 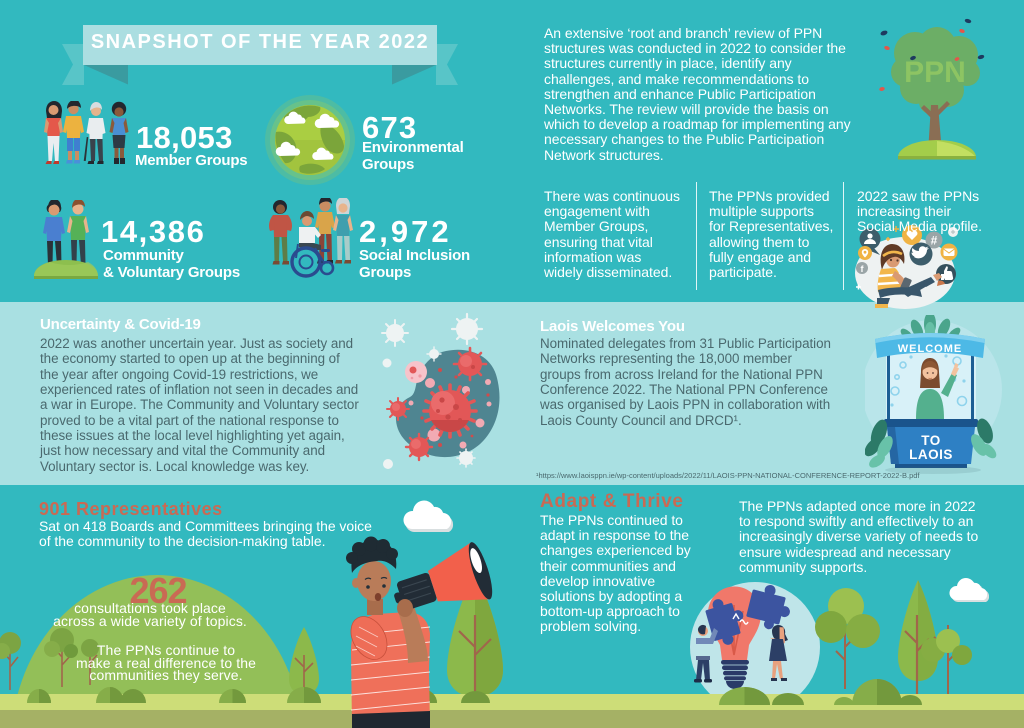 I want to click on svg-text: WELCOME, so click(x=930, y=349).